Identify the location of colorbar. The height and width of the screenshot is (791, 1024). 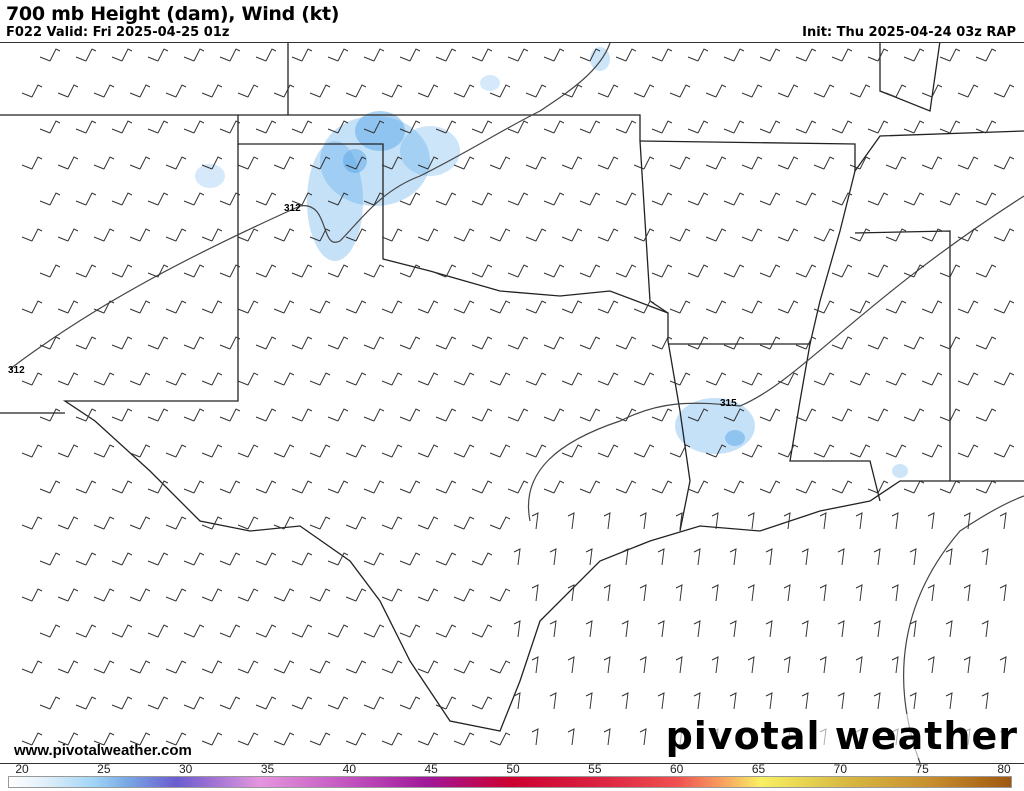
(510, 782).